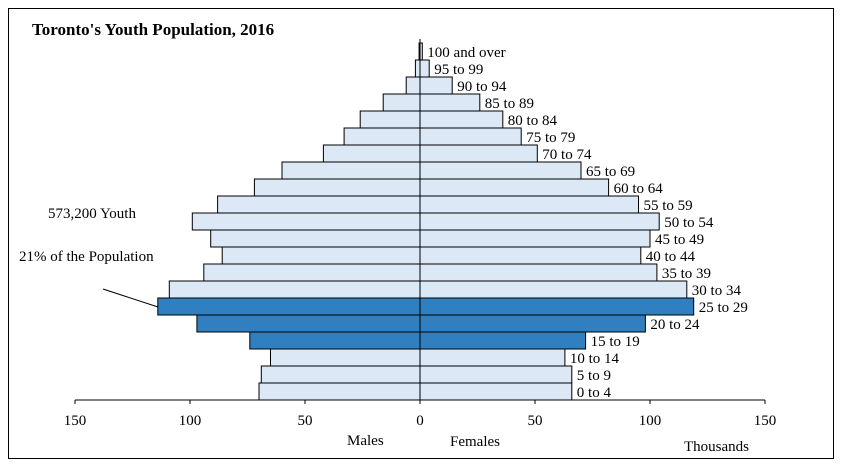 The image size is (848, 474). What do you see at coordinates (689, 223) in the screenshot?
I see `age-label-50-to-54: 50 to 54` at bounding box center [689, 223].